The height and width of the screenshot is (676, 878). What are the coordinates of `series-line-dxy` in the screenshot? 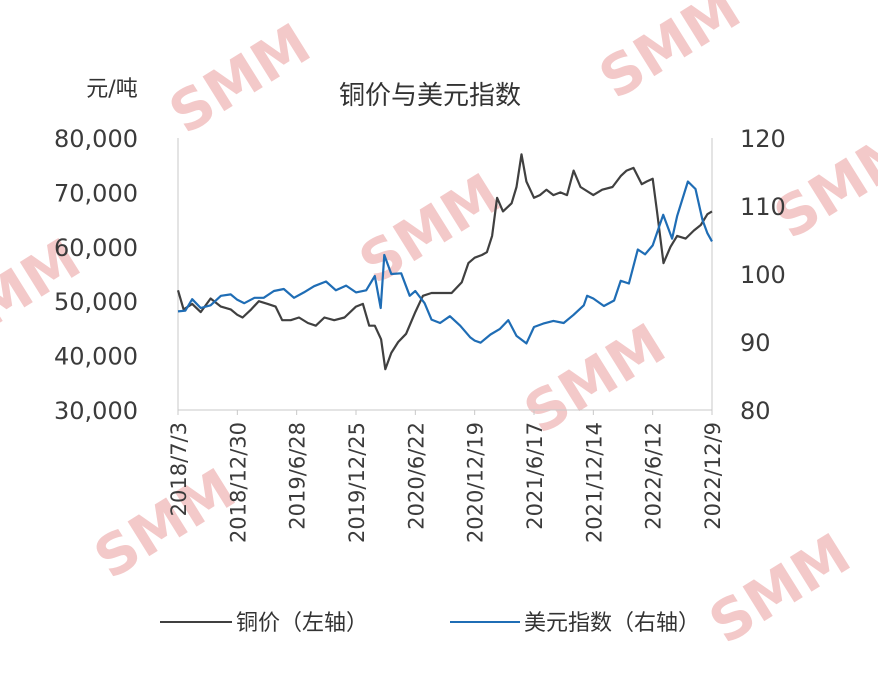 It's located at (445, 262).